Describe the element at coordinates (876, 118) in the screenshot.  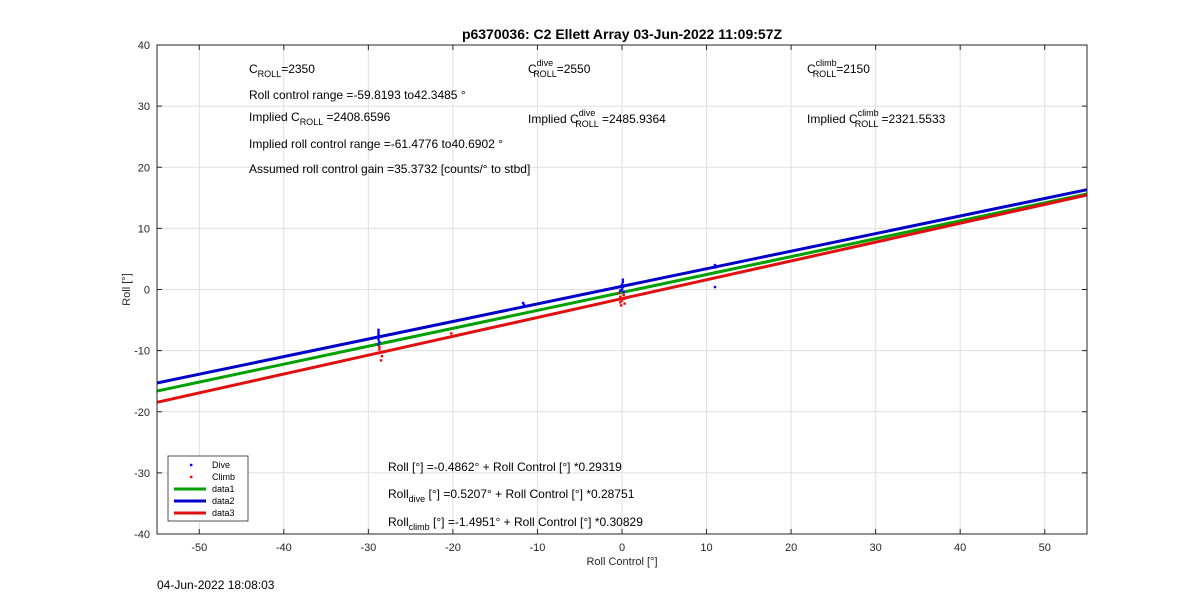
I see `implied-c-roll-climb-annotation: Implied Cclimb ROLL =2321.5533` at that location.